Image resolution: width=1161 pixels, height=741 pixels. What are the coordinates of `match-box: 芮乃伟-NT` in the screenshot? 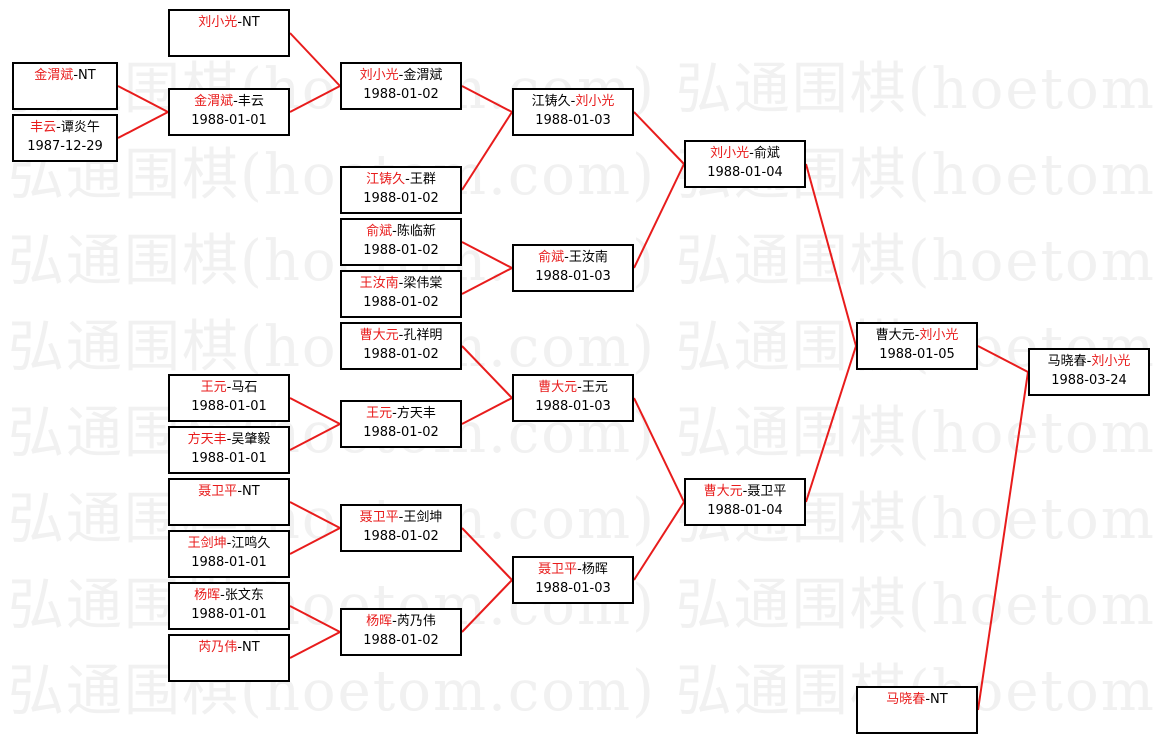 It's located at (229, 658).